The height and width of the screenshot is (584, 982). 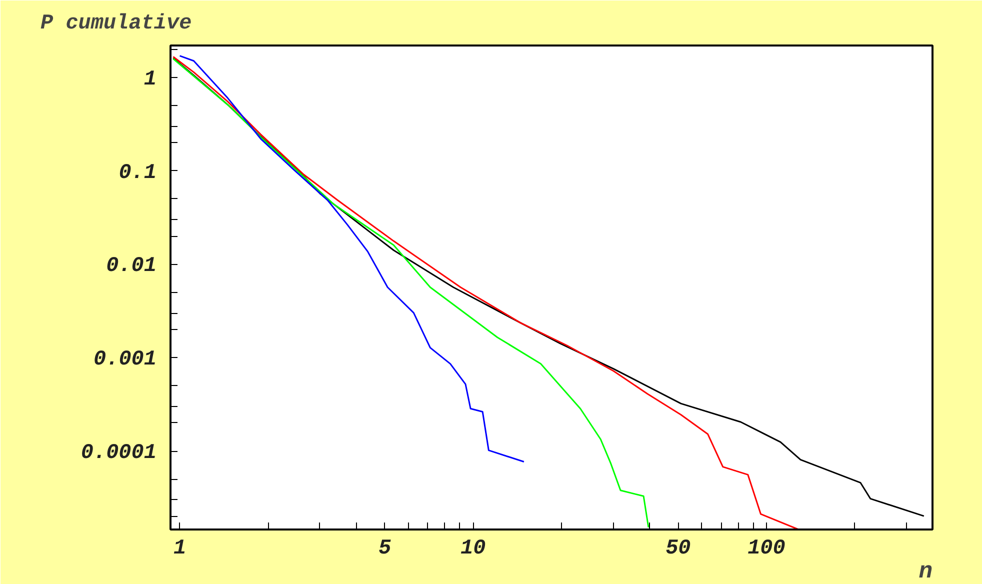 I want to click on x-tick-label: 5, so click(x=385, y=549).